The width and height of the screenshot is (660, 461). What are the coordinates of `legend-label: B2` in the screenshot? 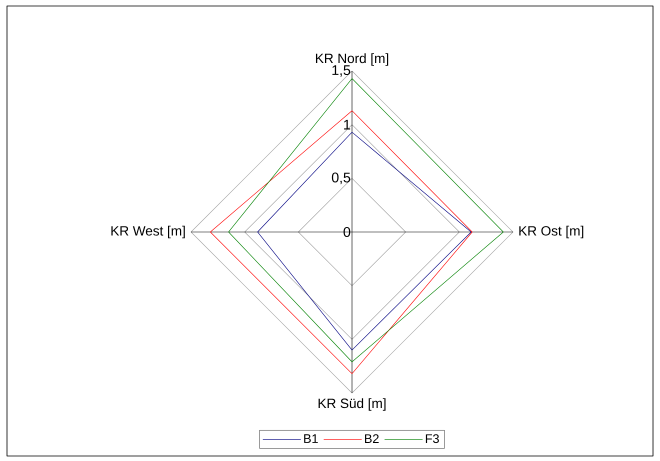 It's located at (372, 438).